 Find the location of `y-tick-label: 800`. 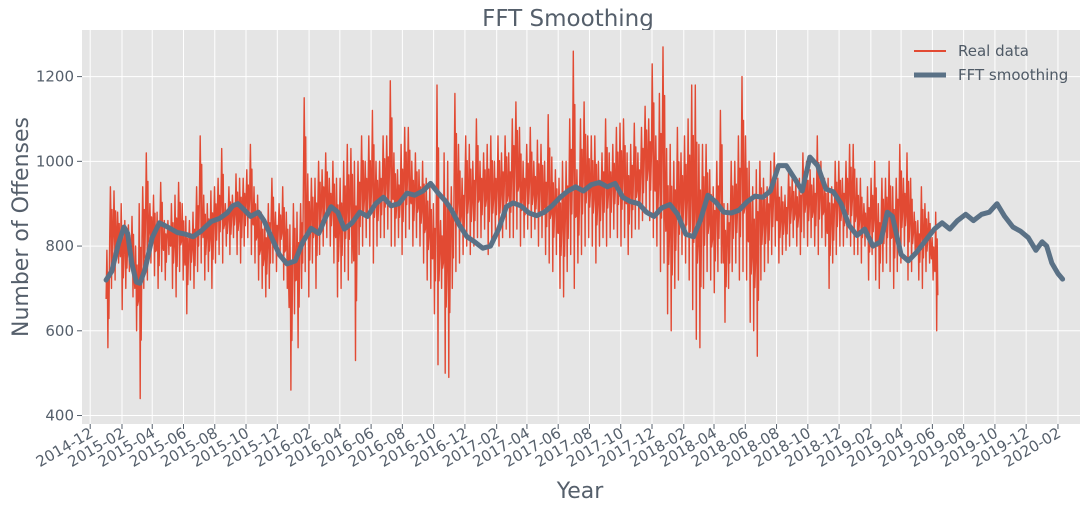

y-tick-label: 800 is located at coordinates (59, 246).